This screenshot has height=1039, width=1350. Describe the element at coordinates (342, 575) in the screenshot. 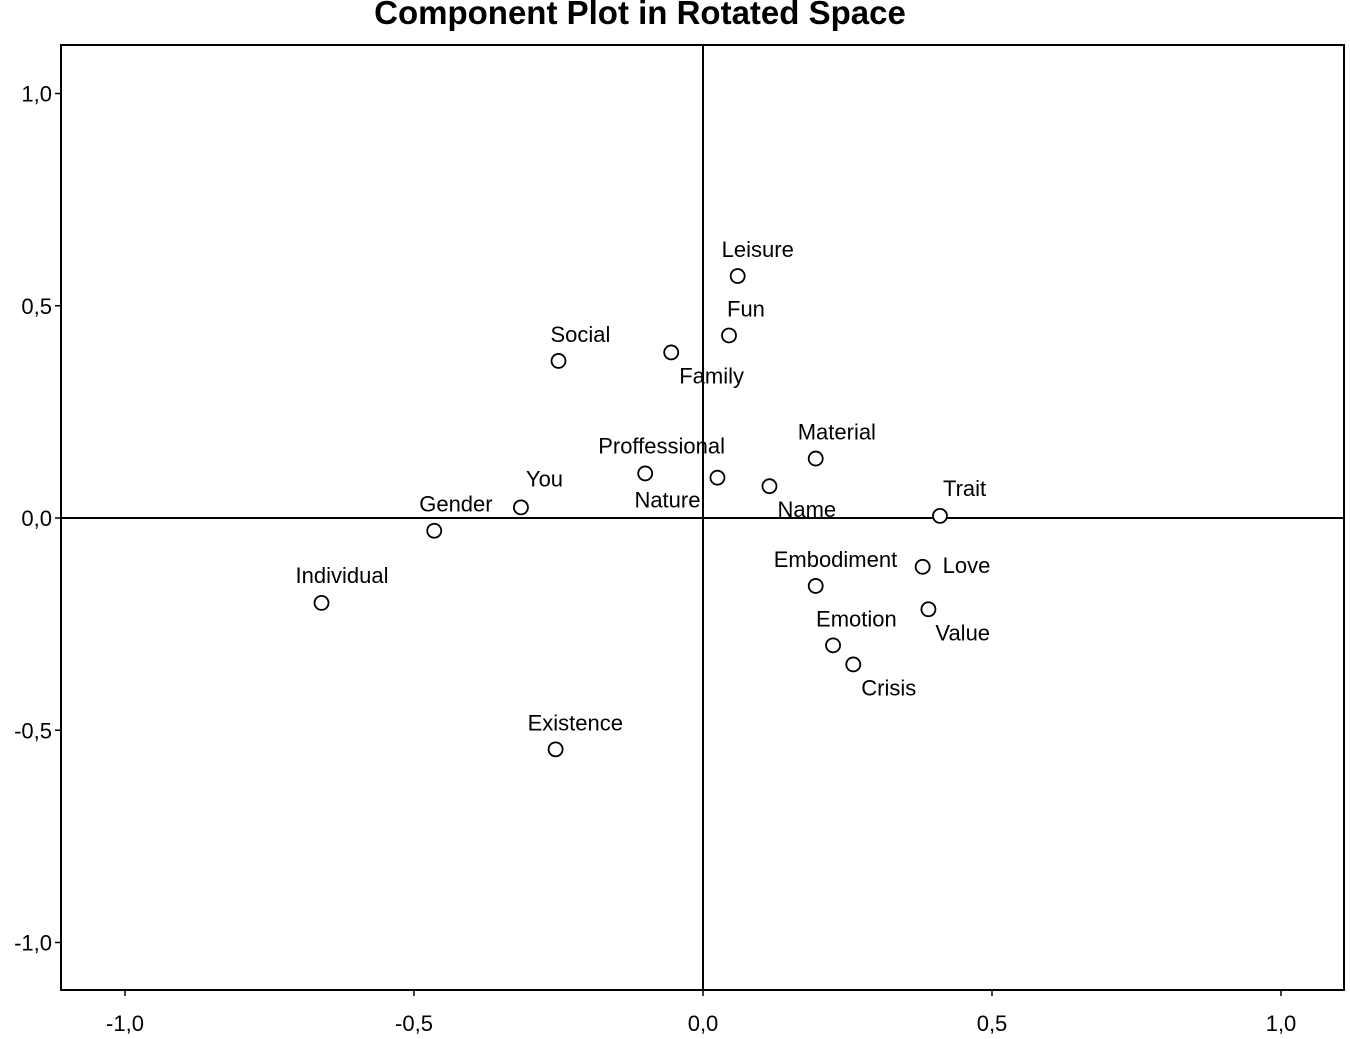

I see `point-label-individual: Individual` at that location.